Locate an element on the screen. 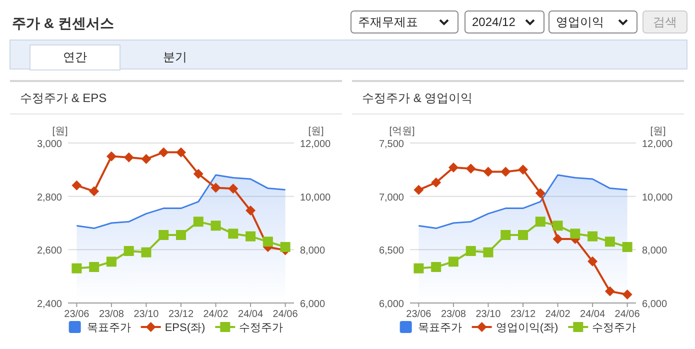 Image resolution: width=695 pixels, height=349 pixels. y-tick-label: 2,400 is located at coordinates (49, 304).